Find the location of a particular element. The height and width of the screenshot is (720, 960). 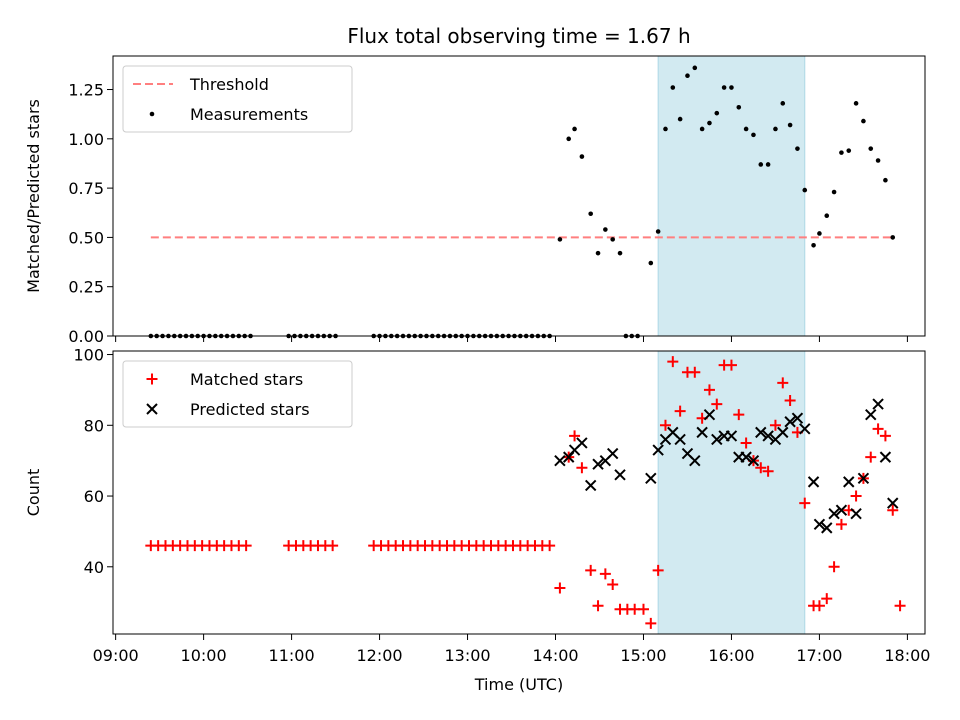

x-tick-label: 16:00 is located at coordinates (731, 655).